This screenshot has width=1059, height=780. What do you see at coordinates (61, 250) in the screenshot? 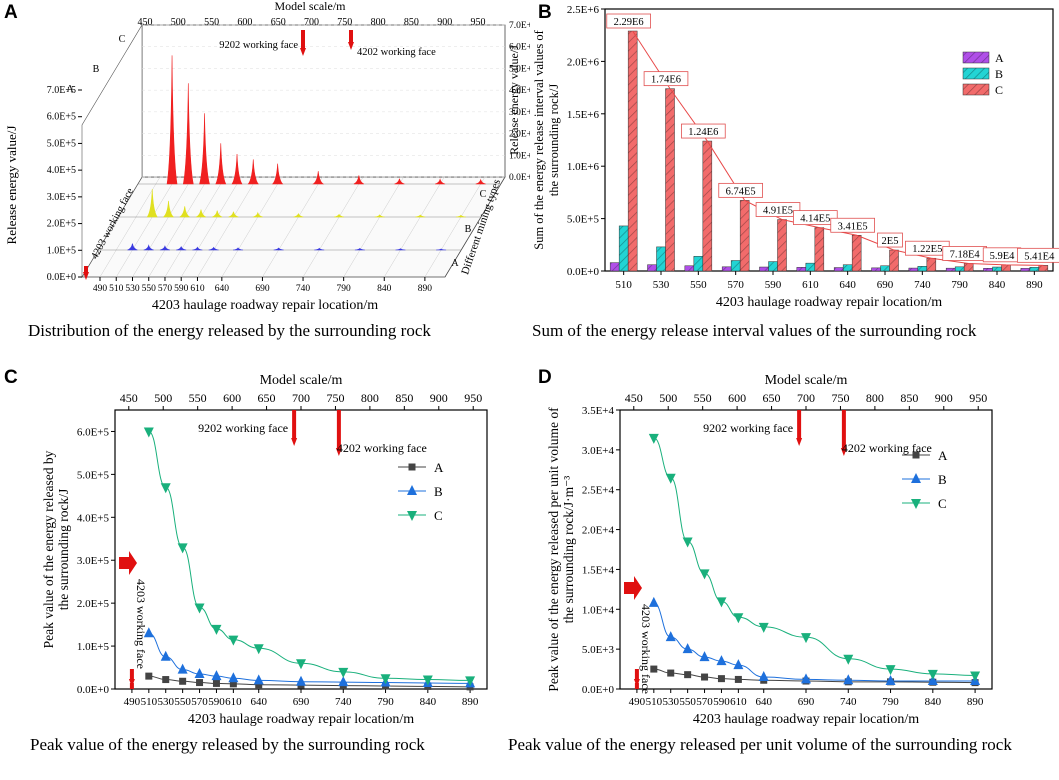
I see `z-tick-label-a: 1.0E+5` at bounding box center [61, 250].